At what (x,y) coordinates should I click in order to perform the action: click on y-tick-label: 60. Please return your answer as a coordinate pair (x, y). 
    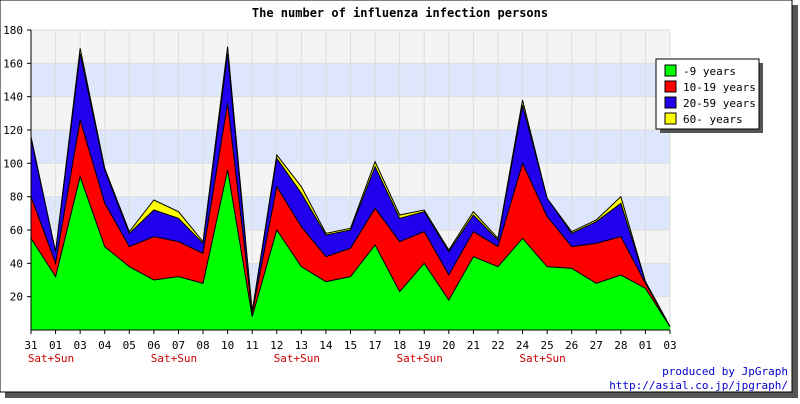
    Looking at the image, I should click on (16, 230).